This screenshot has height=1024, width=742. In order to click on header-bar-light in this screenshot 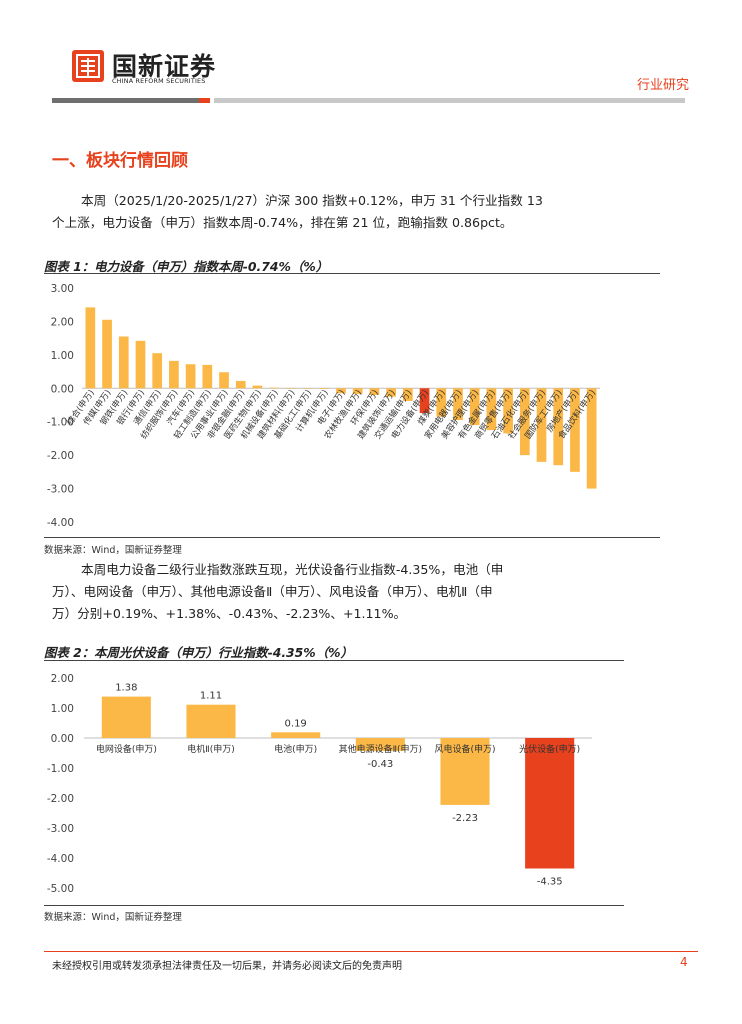, I will do `click(449, 100)`.